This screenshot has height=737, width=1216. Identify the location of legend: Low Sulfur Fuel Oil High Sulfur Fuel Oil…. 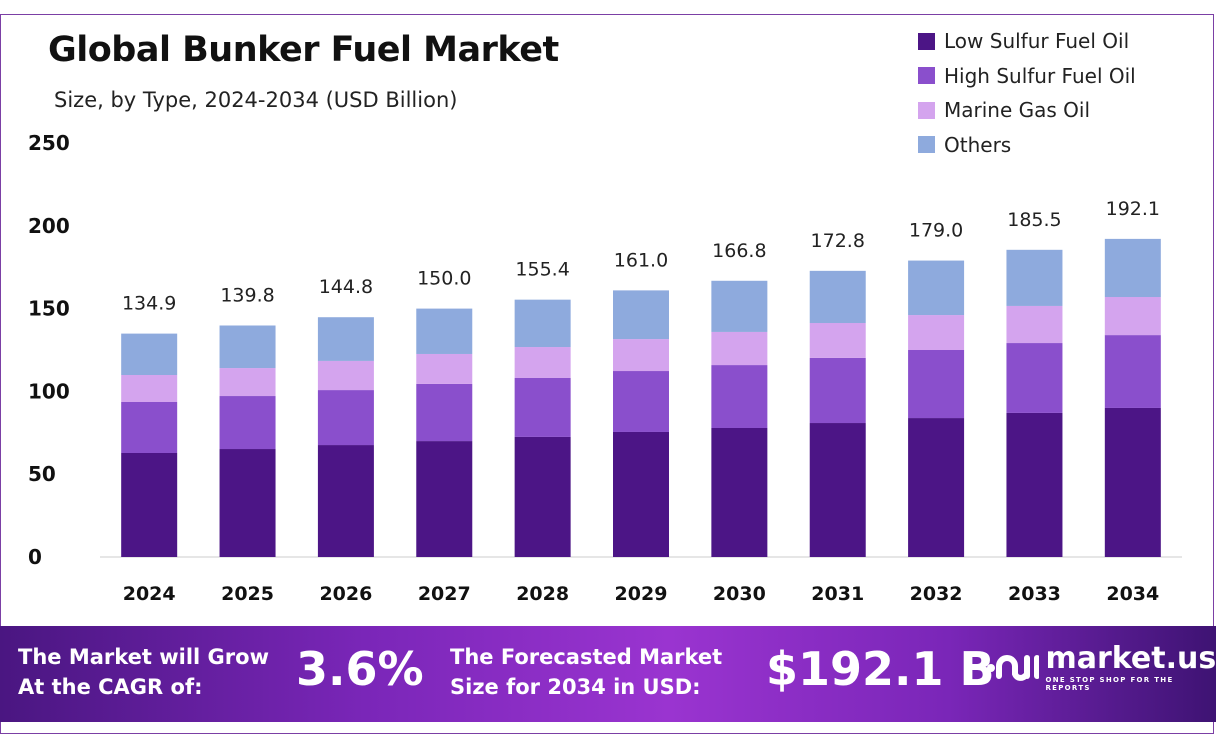
(1027, 93).